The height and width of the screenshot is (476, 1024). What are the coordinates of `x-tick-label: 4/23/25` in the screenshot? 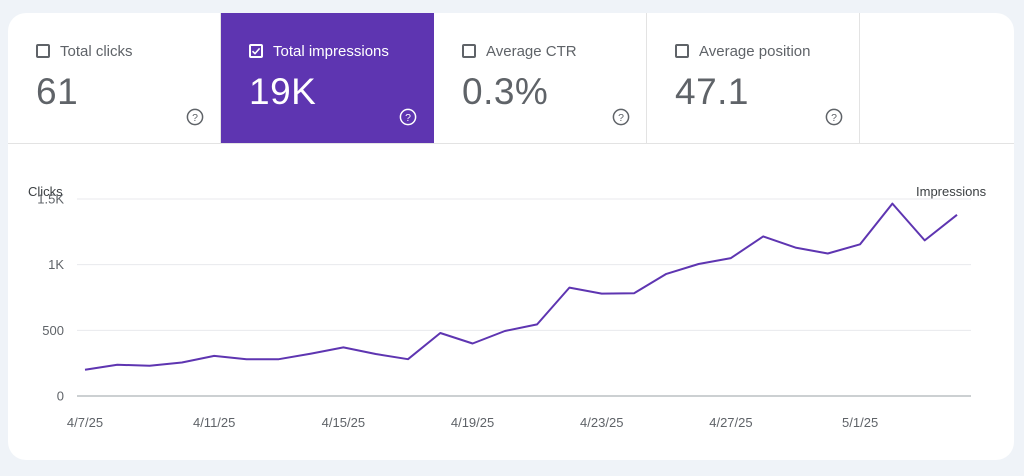 It's located at (601, 422).